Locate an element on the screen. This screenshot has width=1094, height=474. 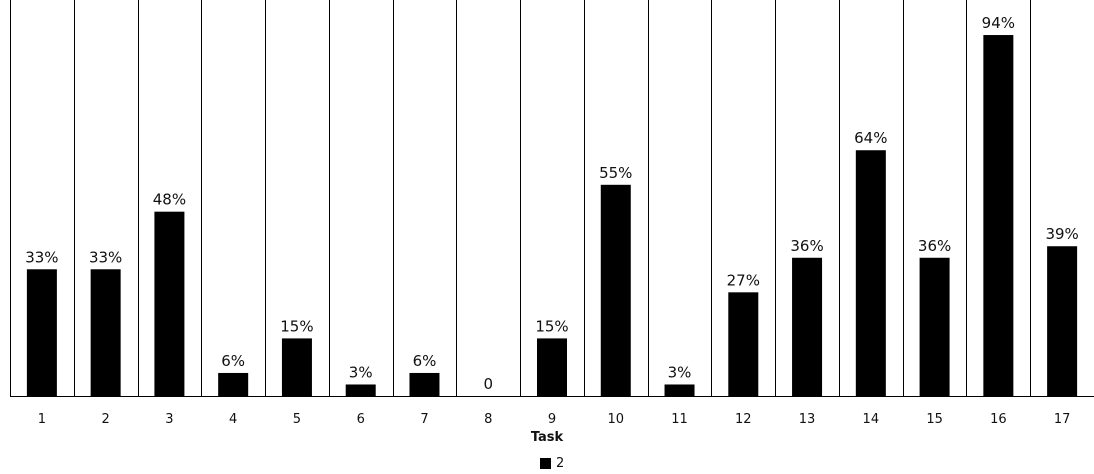
legend-label: 2 is located at coordinates (560, 463).